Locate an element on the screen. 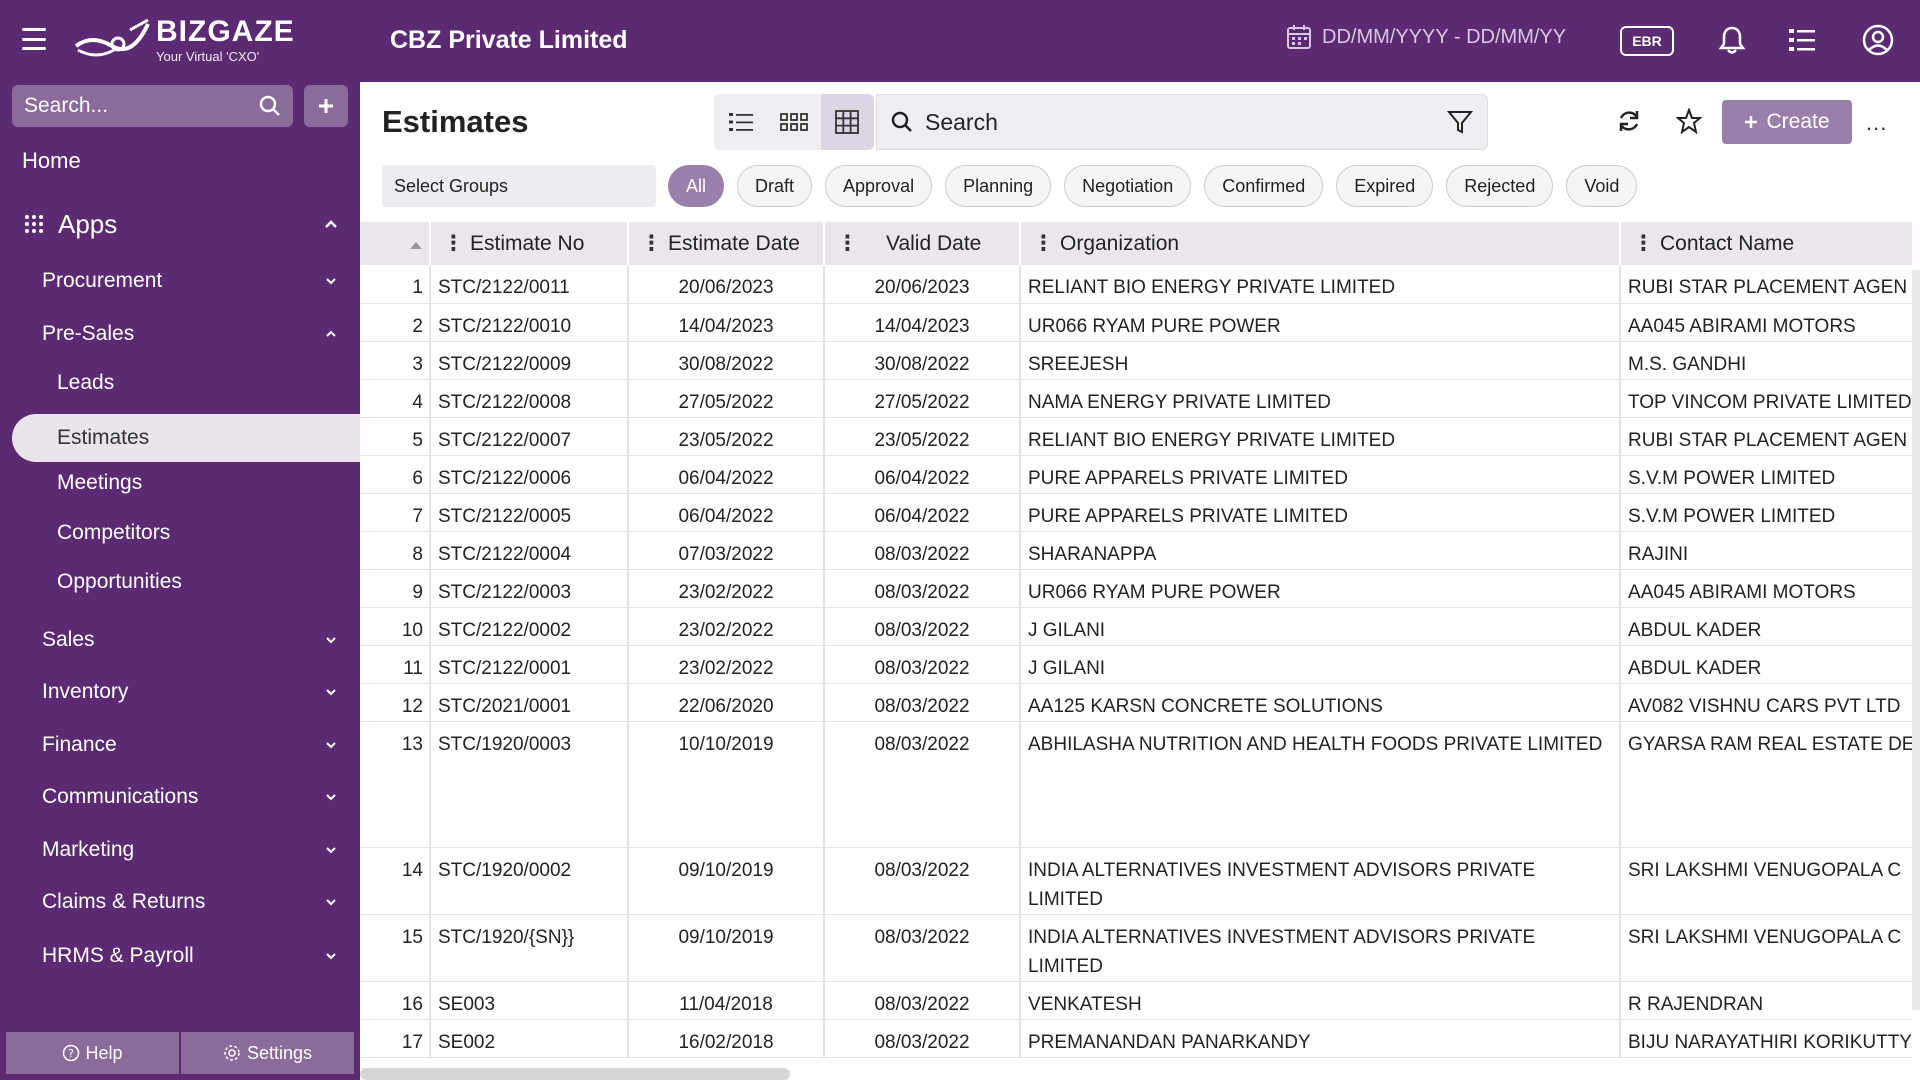 Image resolution: width=1920 pixels, height=1080 pixels. sidebar-item-hrms-payroll: HRMS & Payroll is located at coordinates (180, 956).